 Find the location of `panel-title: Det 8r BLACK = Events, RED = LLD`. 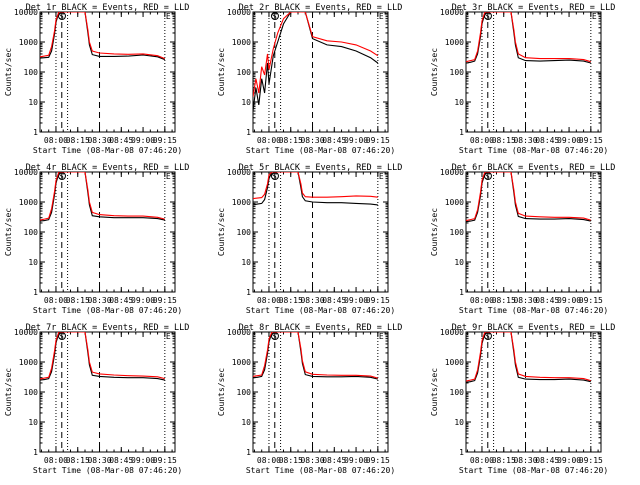

panel-title: Det 8r BLACK = Events, RED = LLD is located at coordinates (321, 328).